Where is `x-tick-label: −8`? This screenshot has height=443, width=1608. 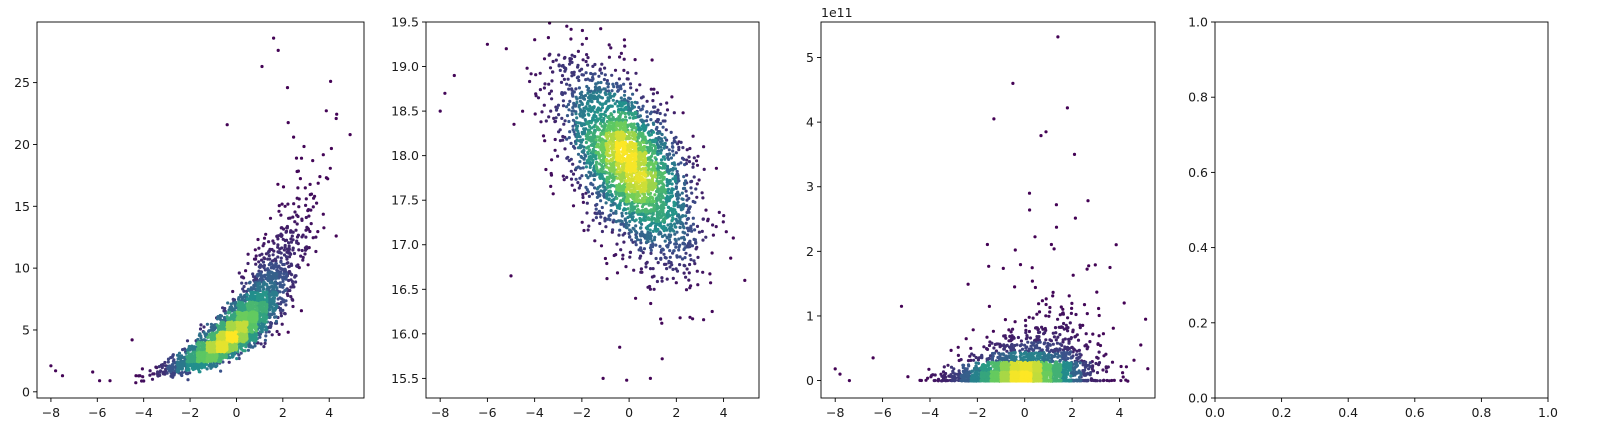
x-tick-label: −8 is located at coordinates (51, 412).